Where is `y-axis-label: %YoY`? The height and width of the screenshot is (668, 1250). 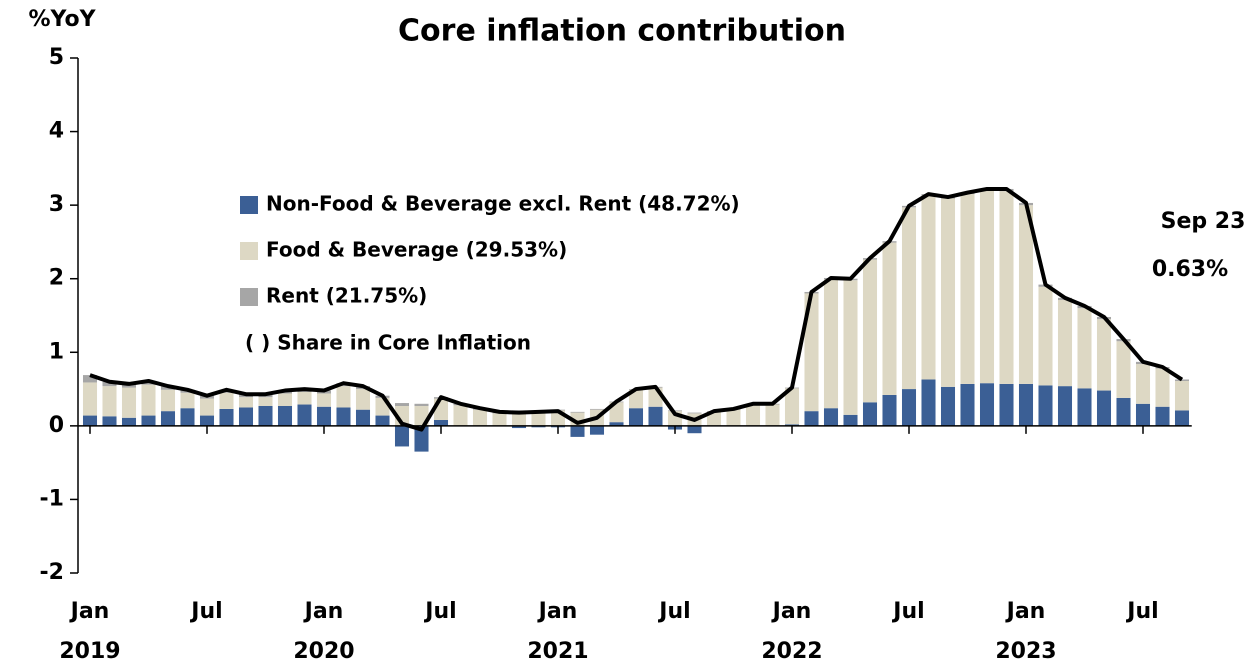
y-axis-label: %YoY is located at coordinates (63, 19).